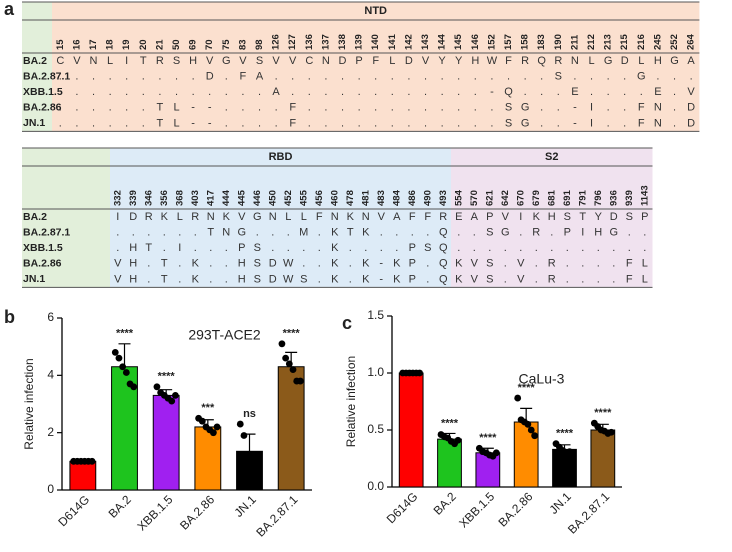 The width and height of the screenshot is (732, 552). What do you see at coordinates (148, 198) in the screenshot?
I see `position-label: 346` at bounding box center [148, 198].